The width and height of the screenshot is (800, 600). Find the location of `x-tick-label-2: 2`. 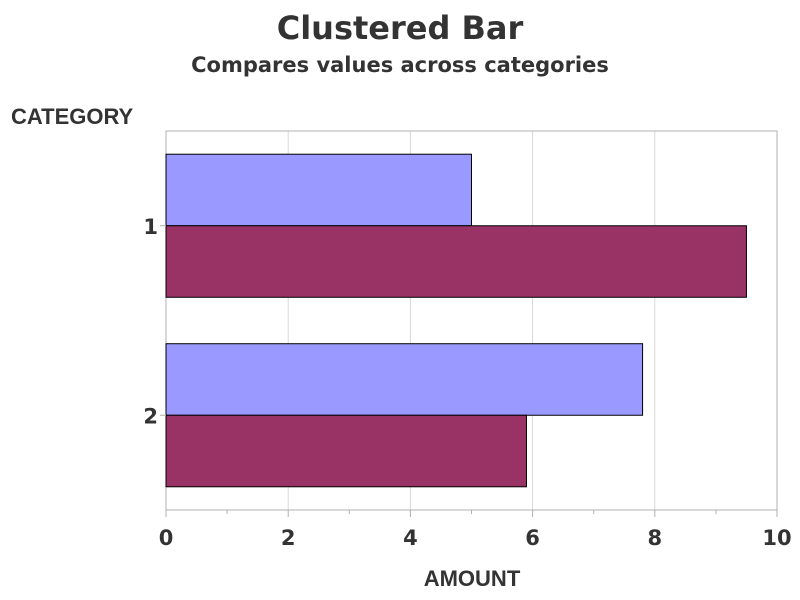

x-tick-label-2: 2 is located at coordinates (288, 538).